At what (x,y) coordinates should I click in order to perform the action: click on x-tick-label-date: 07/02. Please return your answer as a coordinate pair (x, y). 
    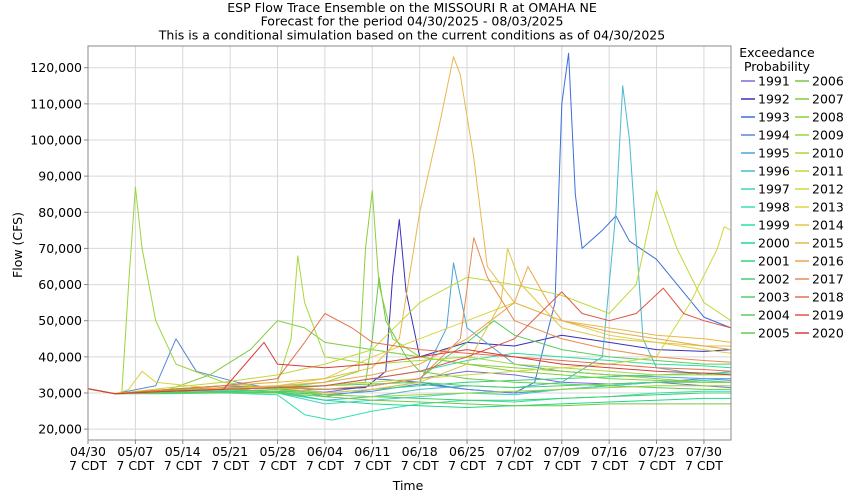
    Looking at the image, I should click on (514, 451).